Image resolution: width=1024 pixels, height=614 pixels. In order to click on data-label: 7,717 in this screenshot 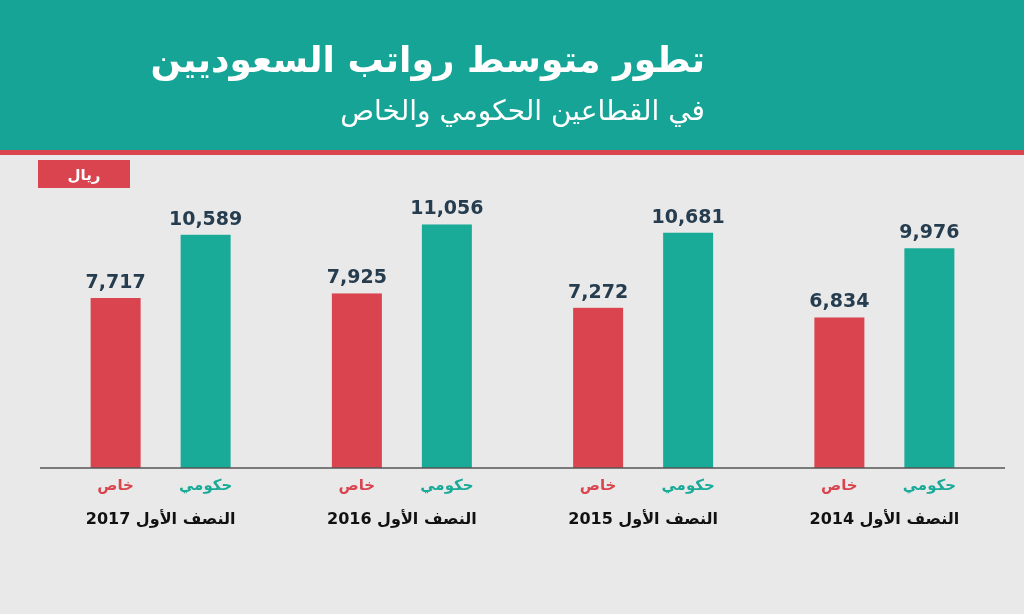, I will do `click(115, 281)`.